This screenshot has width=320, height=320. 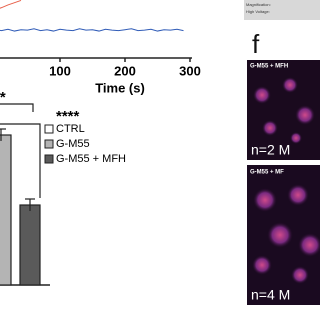 I want to click on micrograph: G-M55 + MFH n=2 M, so click(x=283, y=110).